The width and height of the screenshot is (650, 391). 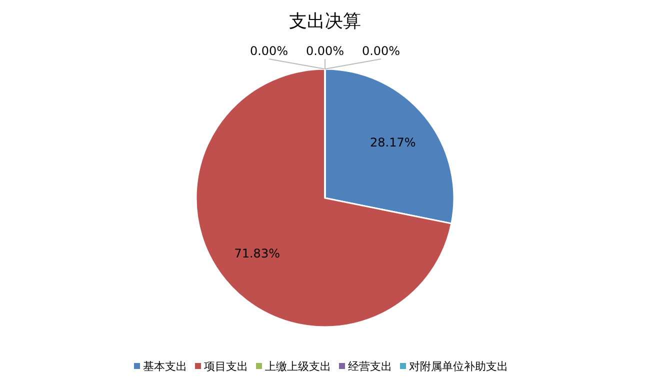 I want to click on legend-label: 对附属单位补助支出, so click(x=458, y=366).